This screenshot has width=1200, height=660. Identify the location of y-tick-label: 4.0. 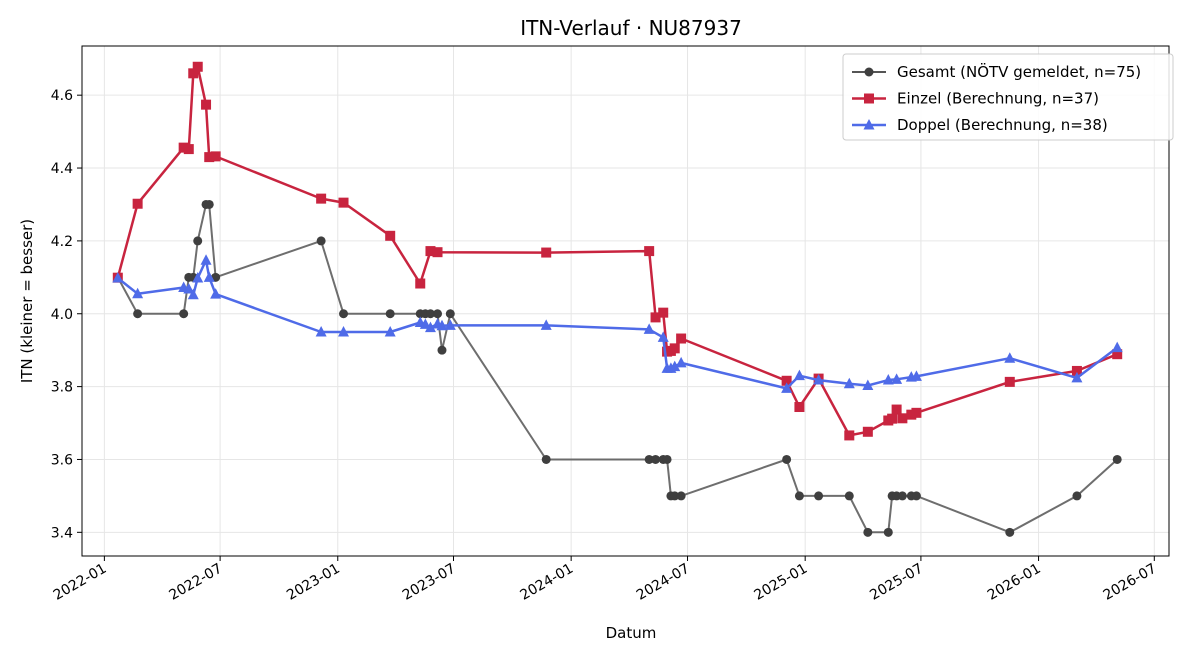
(62, 315).